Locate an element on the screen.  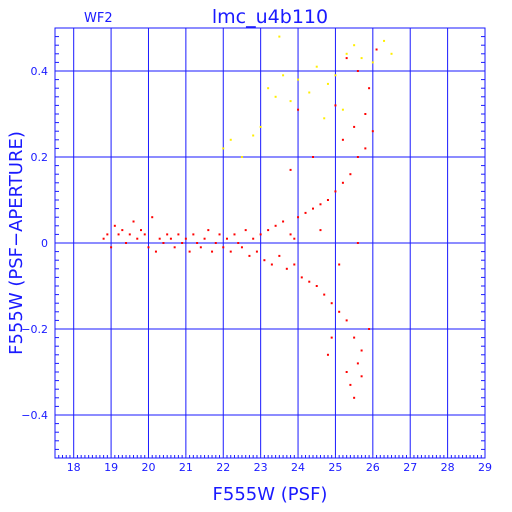
x-tick-label: 29 is located at coordinates (485, 467).